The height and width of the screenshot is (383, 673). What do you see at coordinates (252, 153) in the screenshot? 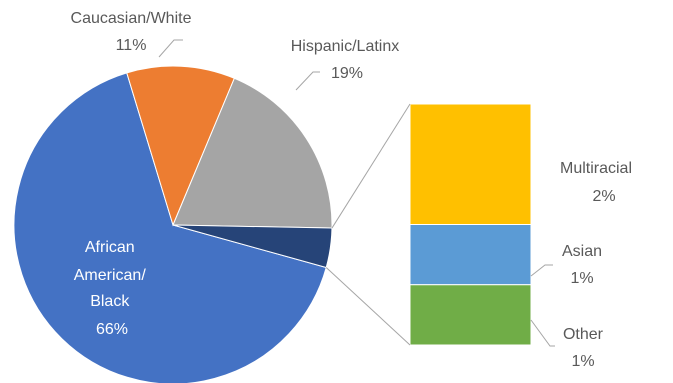
I see `pie-slice-hispanic-latinx` at bounding box center [252, 153].